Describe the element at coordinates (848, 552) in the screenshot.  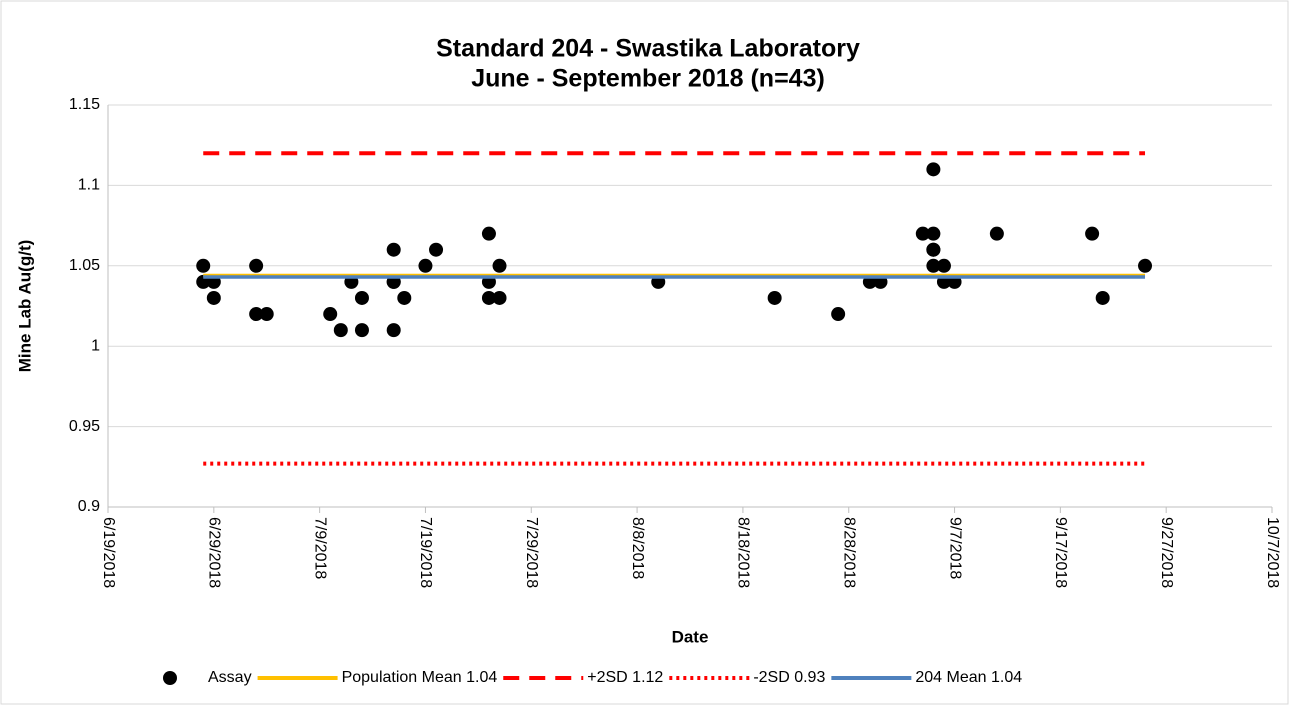
I see `x-tick-label: 8/28/2018` at that location.